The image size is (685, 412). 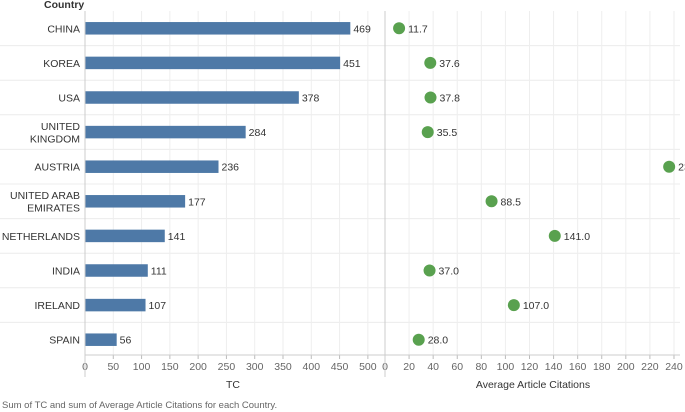 What do you see at coordinates (57, 306) in the screenshot?
I see `category-label: IRELAND` at bounding box center [57, 306].